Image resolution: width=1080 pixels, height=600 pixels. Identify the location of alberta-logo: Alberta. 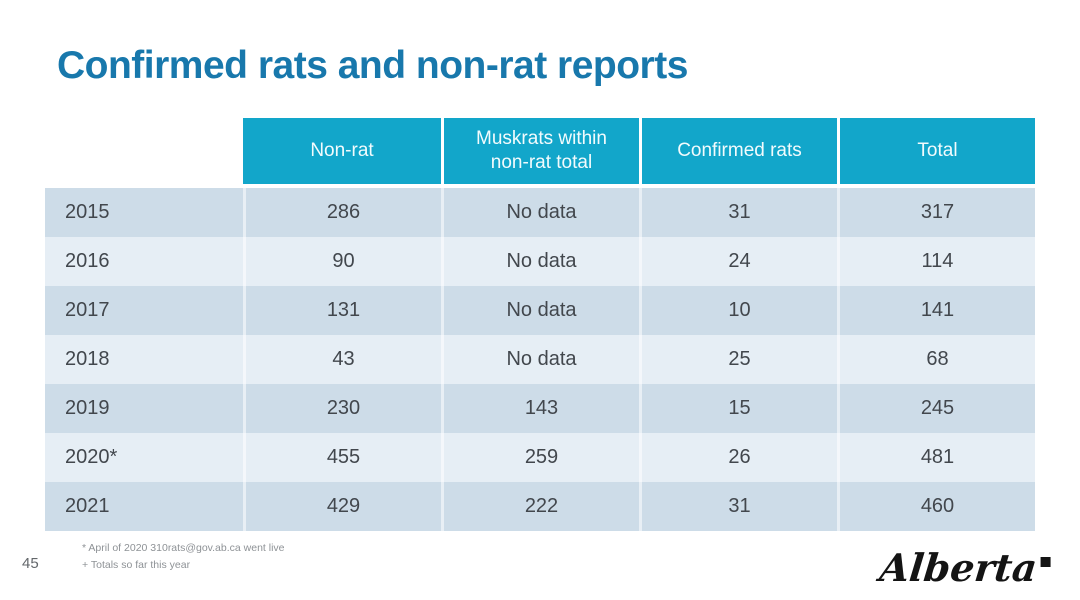
(965, 567).